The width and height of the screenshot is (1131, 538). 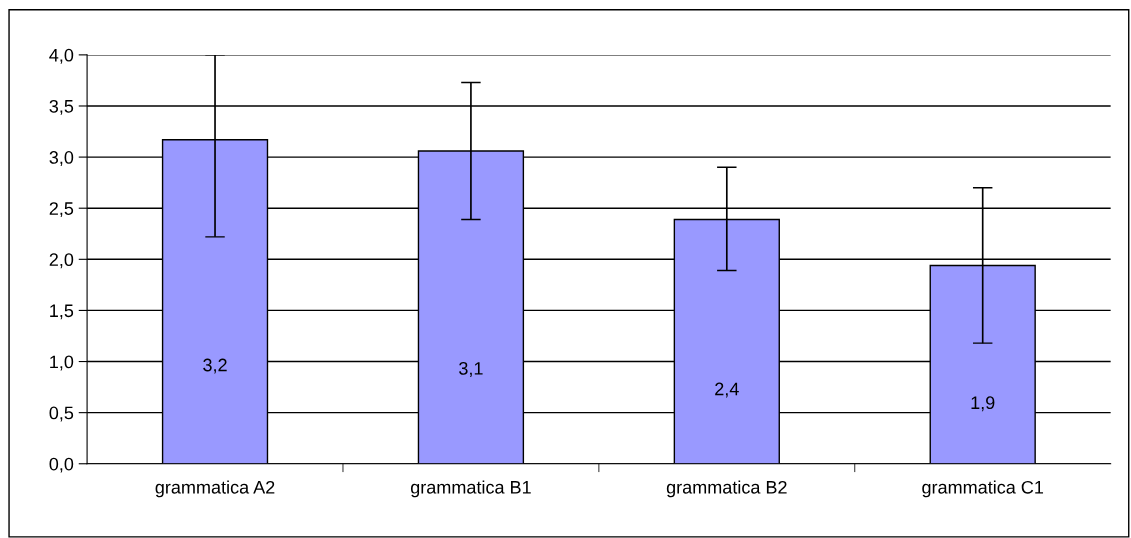 What do you see at coordinates (61, 210) in the screenshot?
I see `y-tick-label: 2,5` at bounding box center [61, 210].